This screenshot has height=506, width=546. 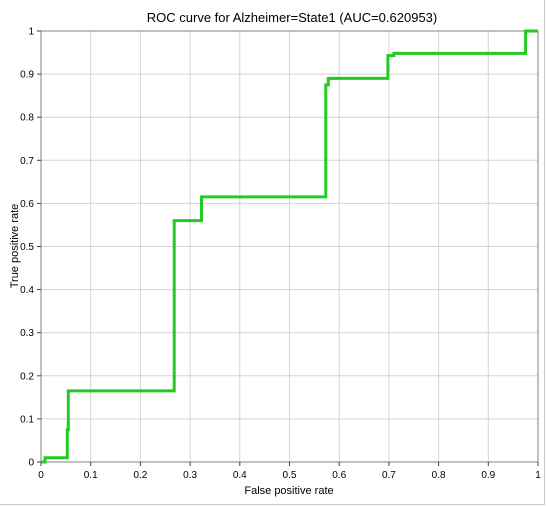 I want to click on x-tick-label: 0, so click(x=41, y=475).